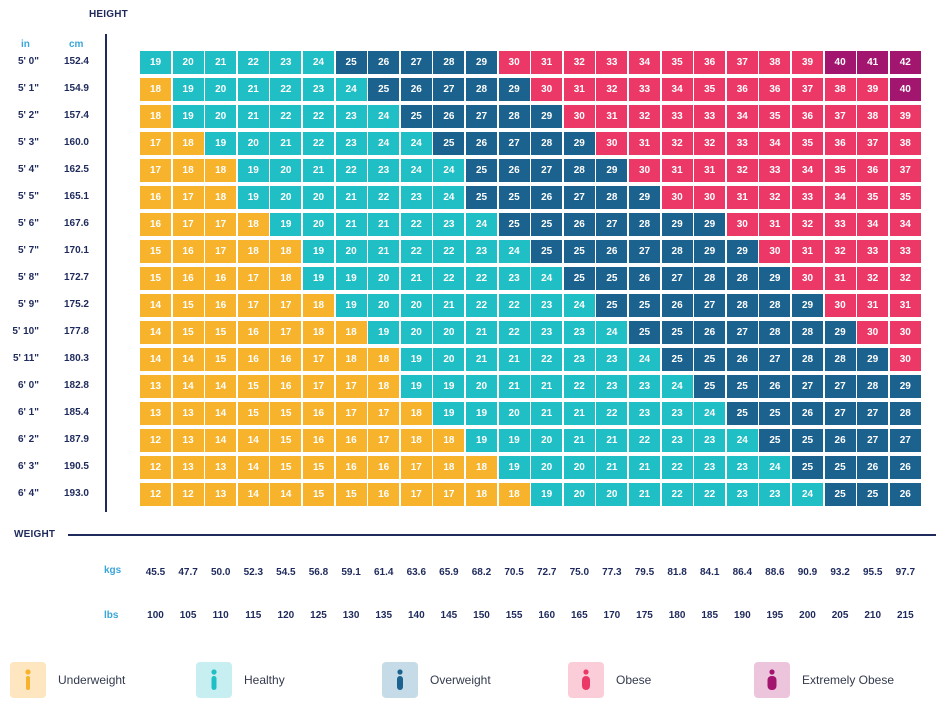  Describe the element at coordinates (28, 277) in the screenshot. I see `height-in-label: 5' 8"` at that location.